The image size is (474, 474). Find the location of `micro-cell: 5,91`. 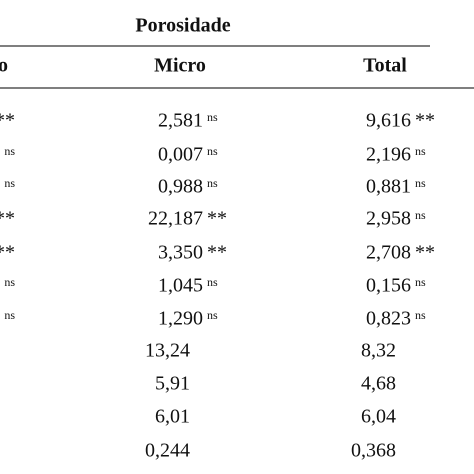

micro-cell: 5,91 is located at coordinates (172, 384).